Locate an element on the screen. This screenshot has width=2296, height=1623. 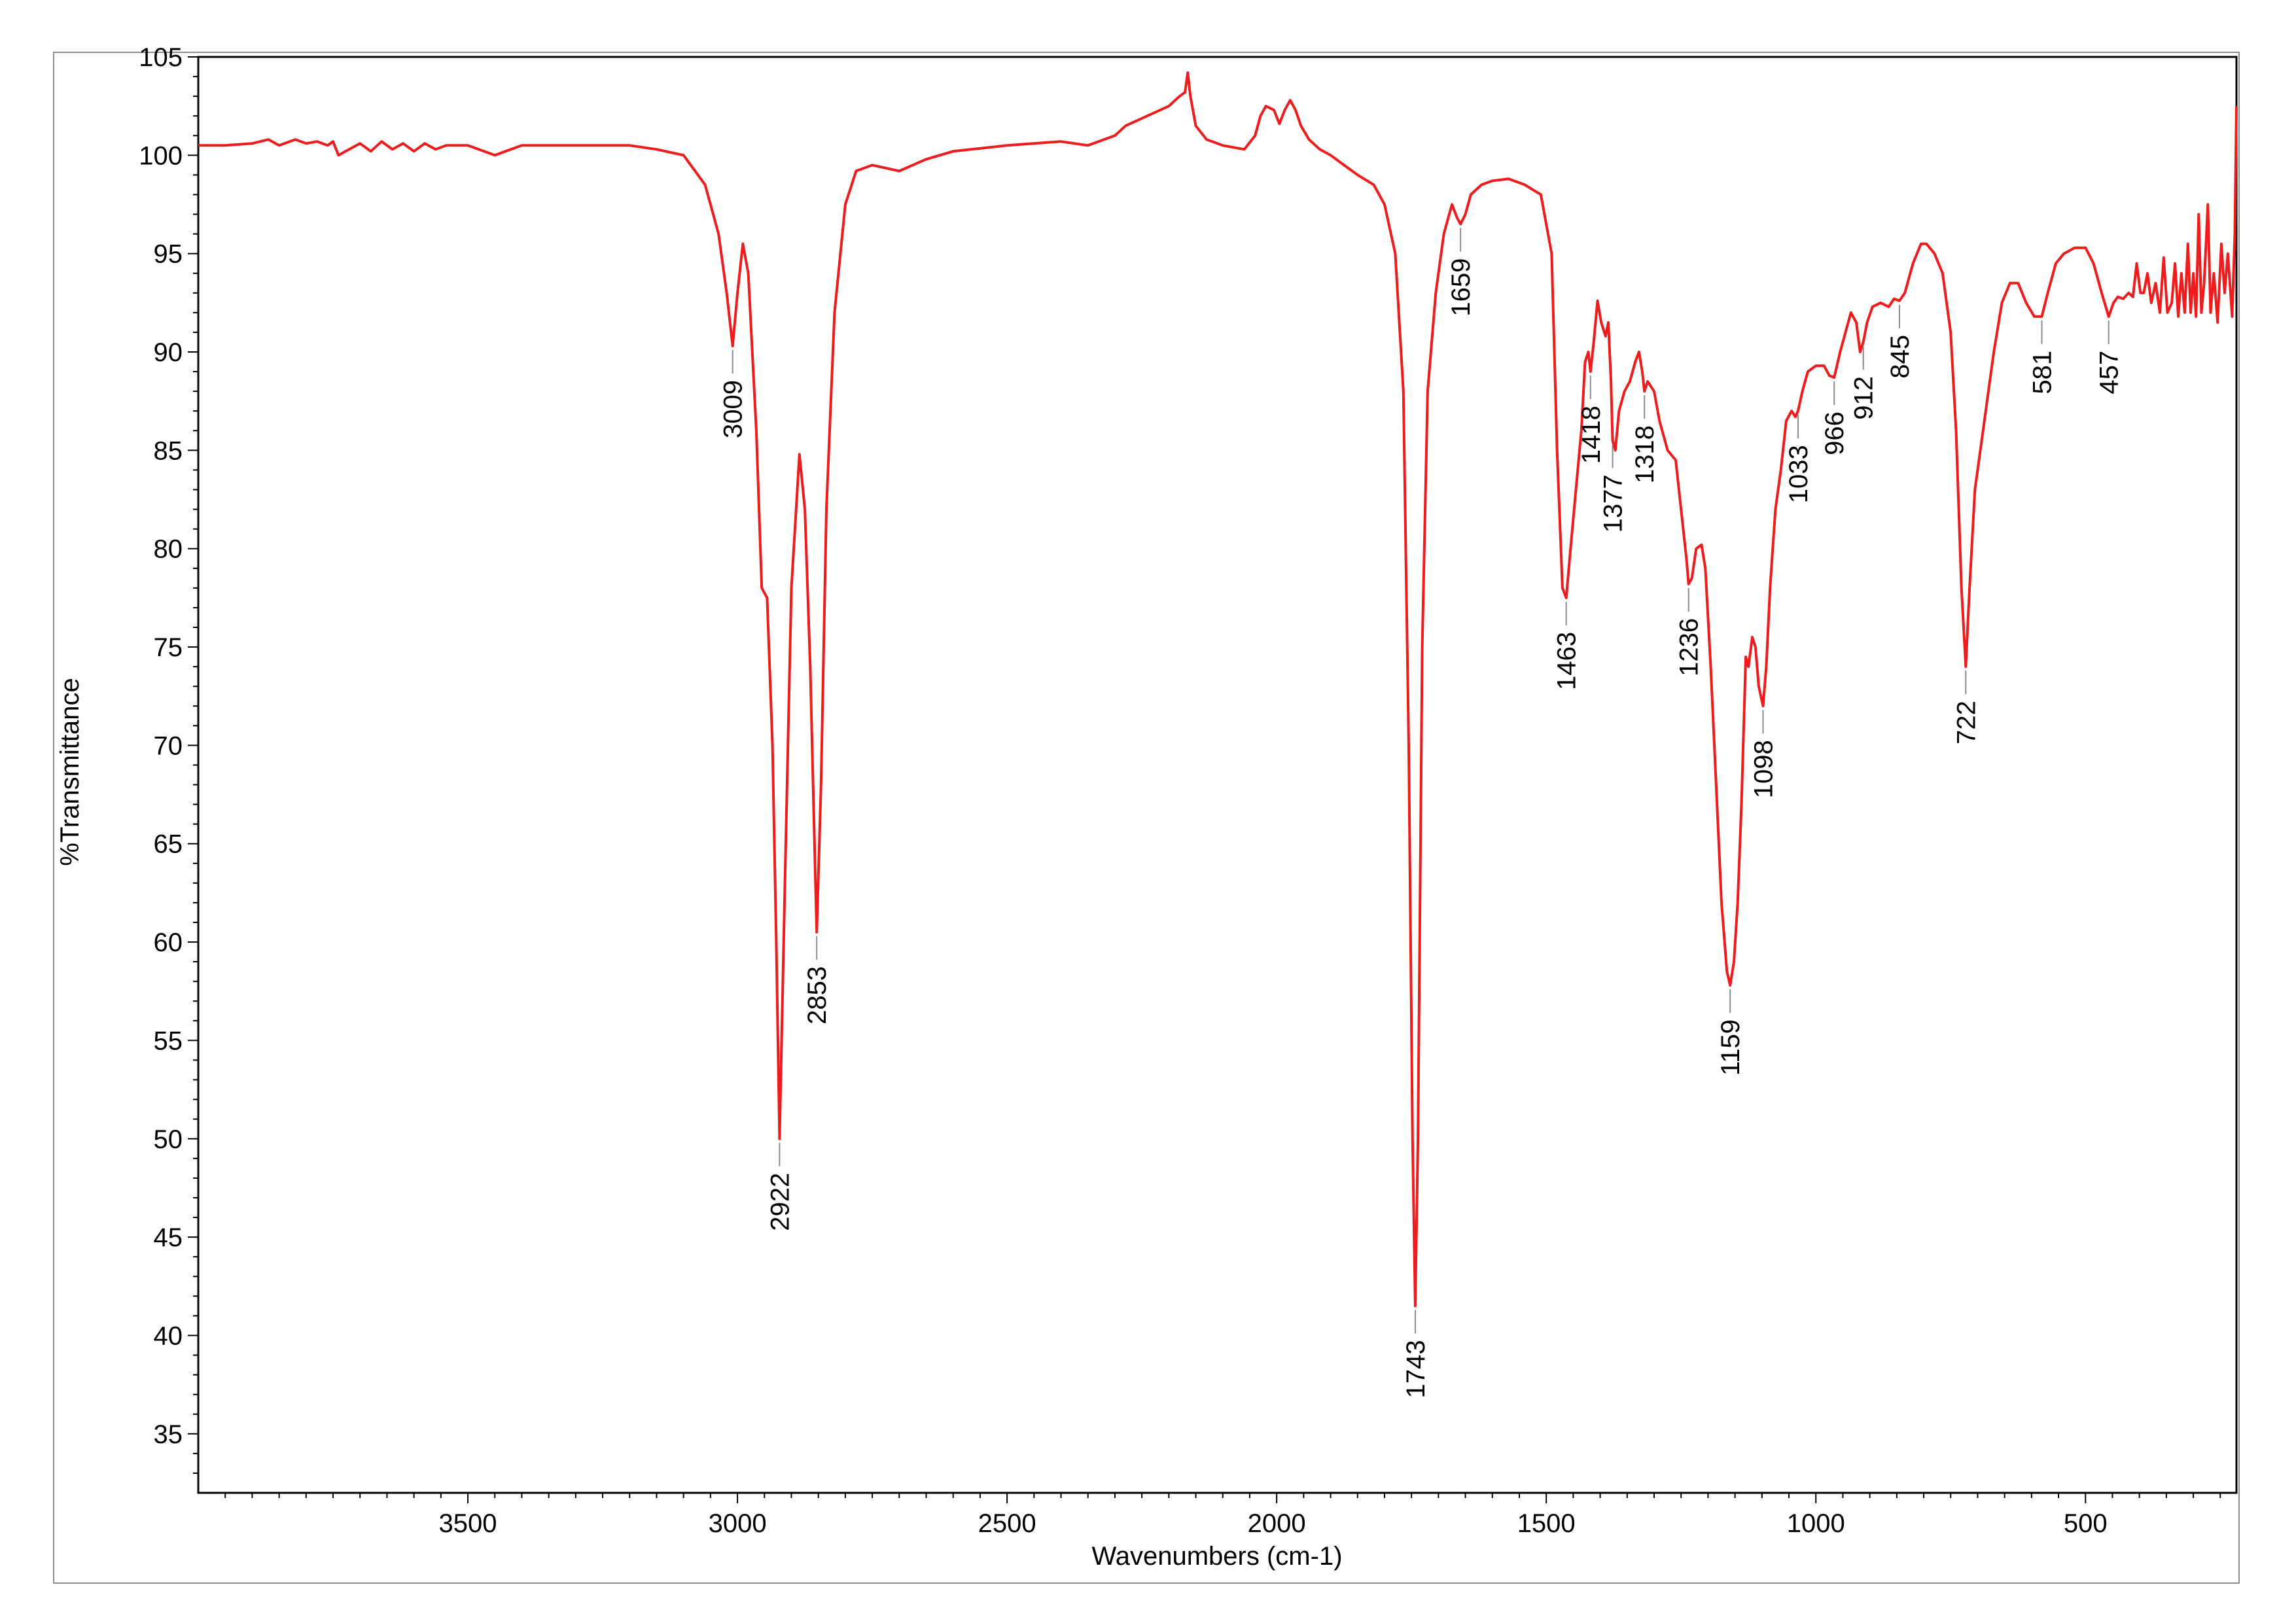
peak-label: 845 is located at coordinates (1900, 357).